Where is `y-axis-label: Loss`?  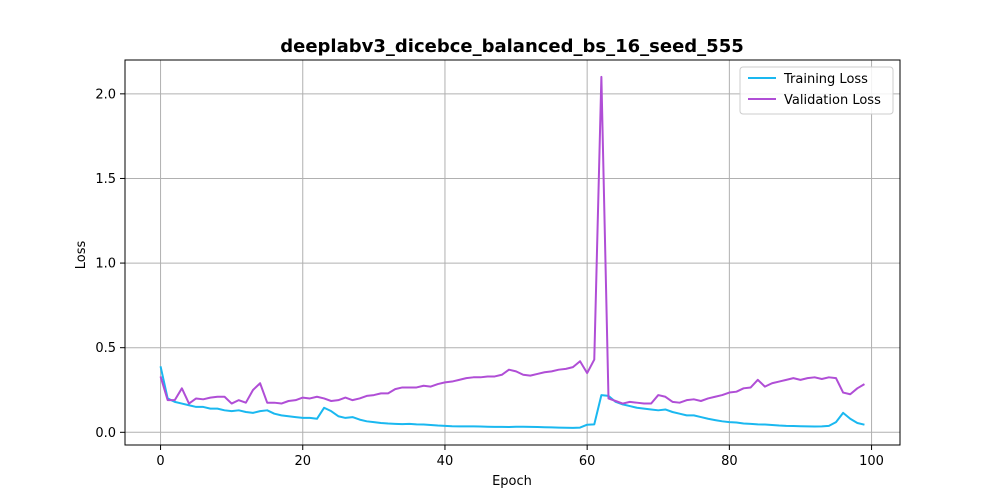
y-axis-label: Loss is located at coordinates (81, 255).